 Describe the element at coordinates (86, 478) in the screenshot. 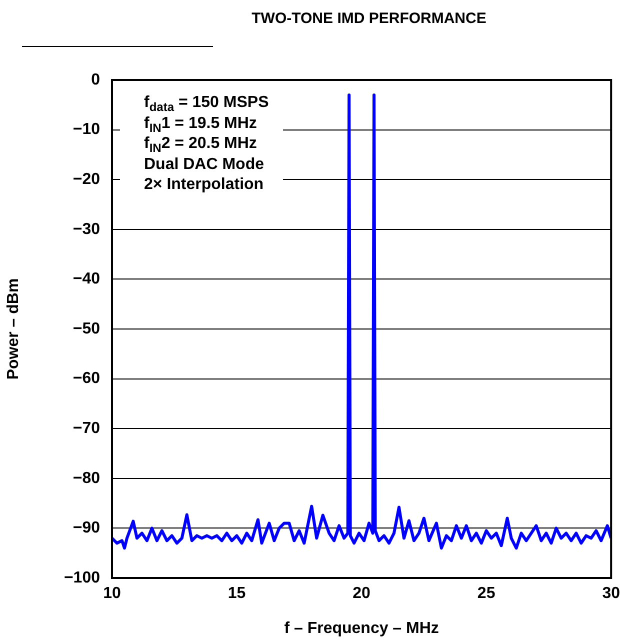

I see `y-tick-label: −80` at that location.